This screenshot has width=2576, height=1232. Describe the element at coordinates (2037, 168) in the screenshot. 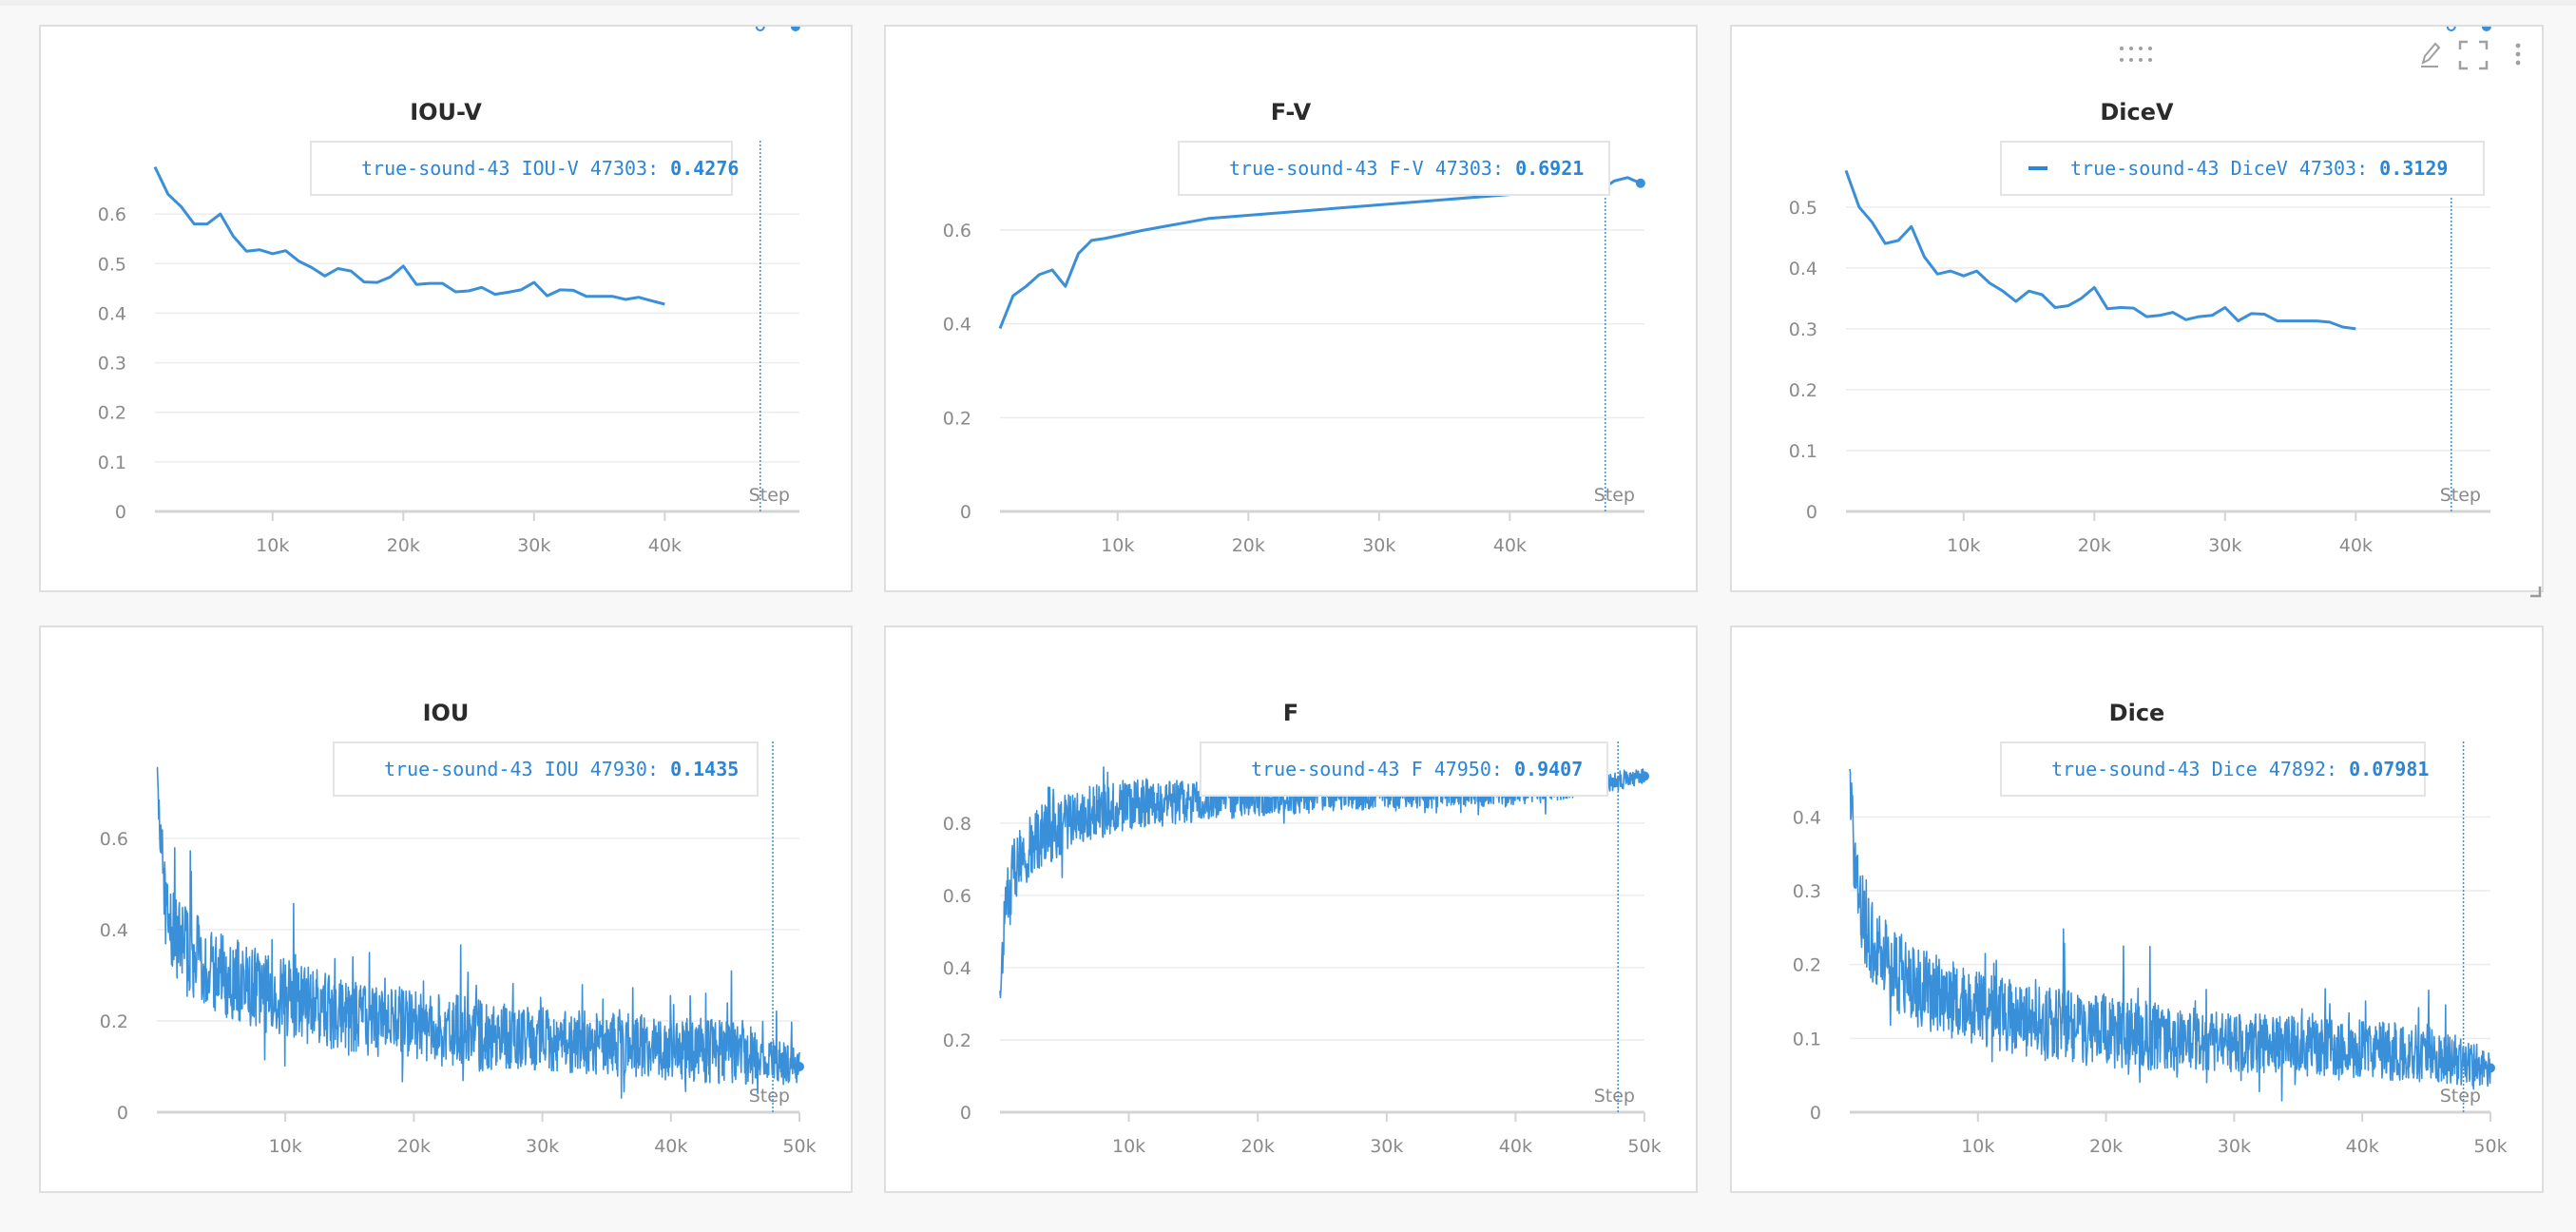

I see `series-swatch` at that location.